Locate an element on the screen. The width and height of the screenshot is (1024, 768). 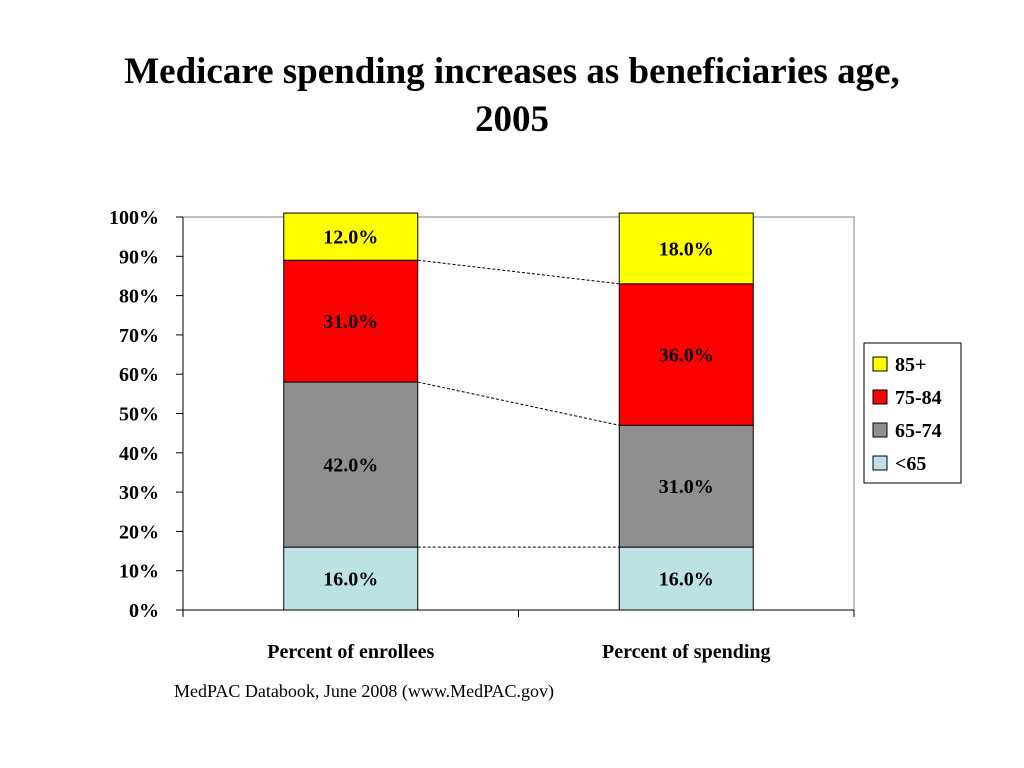
y-tick-label: 80% is located at coordinates (139, 297).